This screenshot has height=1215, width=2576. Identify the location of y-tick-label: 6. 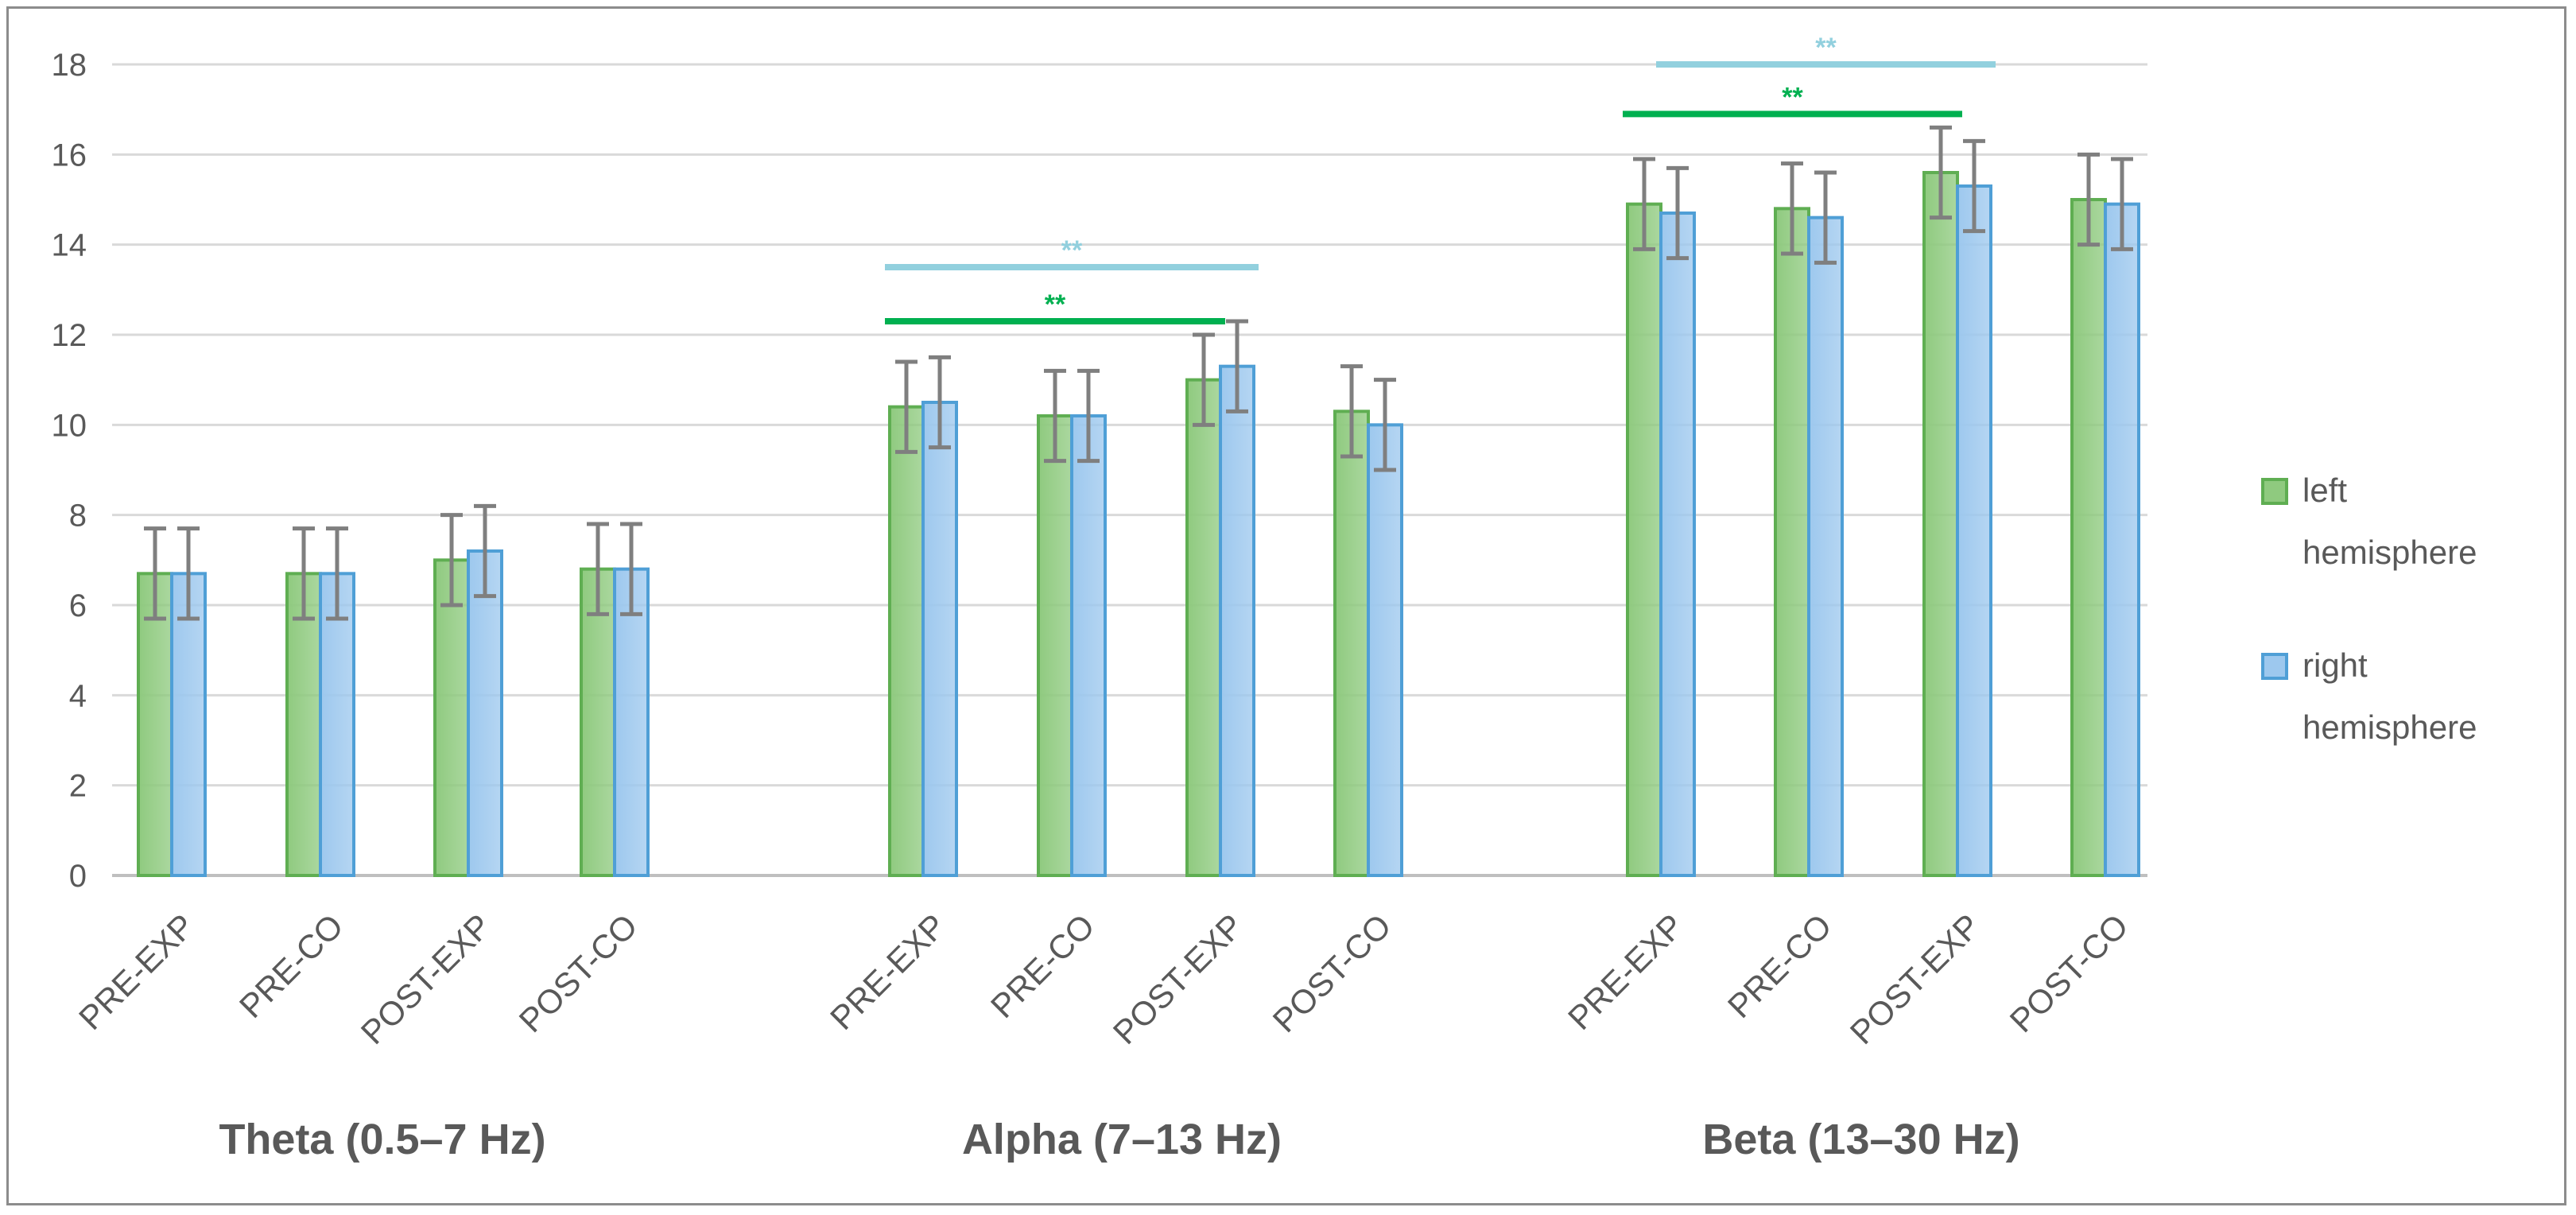
(78, 605).